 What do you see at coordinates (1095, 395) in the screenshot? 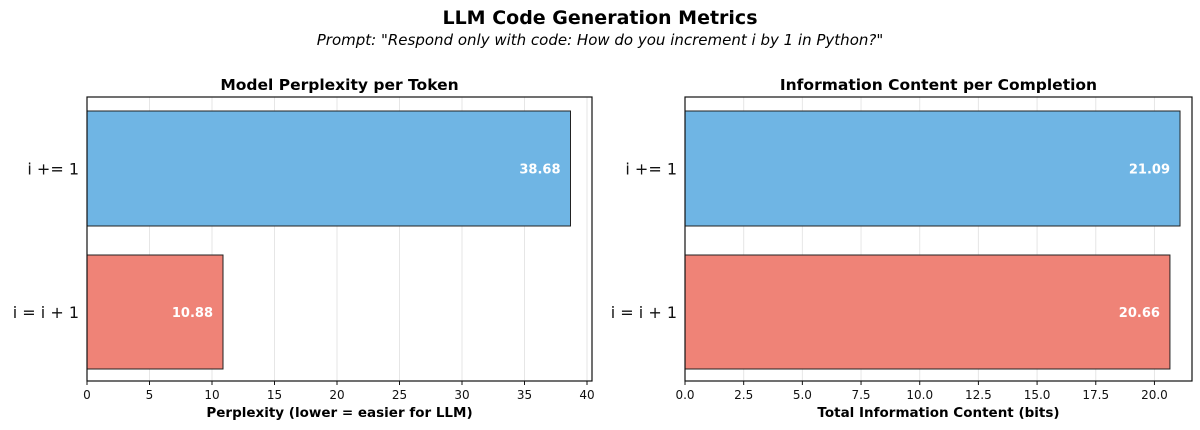
I see `x-tick-label: 17.5` at bounding box center [1095, 395].